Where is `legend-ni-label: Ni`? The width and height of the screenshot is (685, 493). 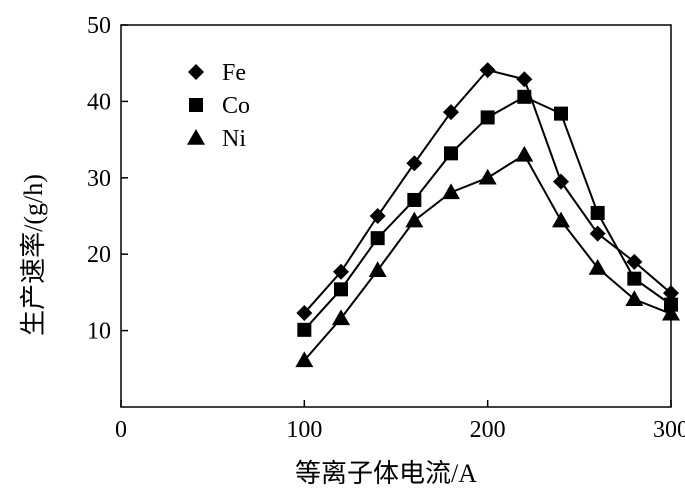 legend-ni-label: Ni is located at coordinates (234, 139).